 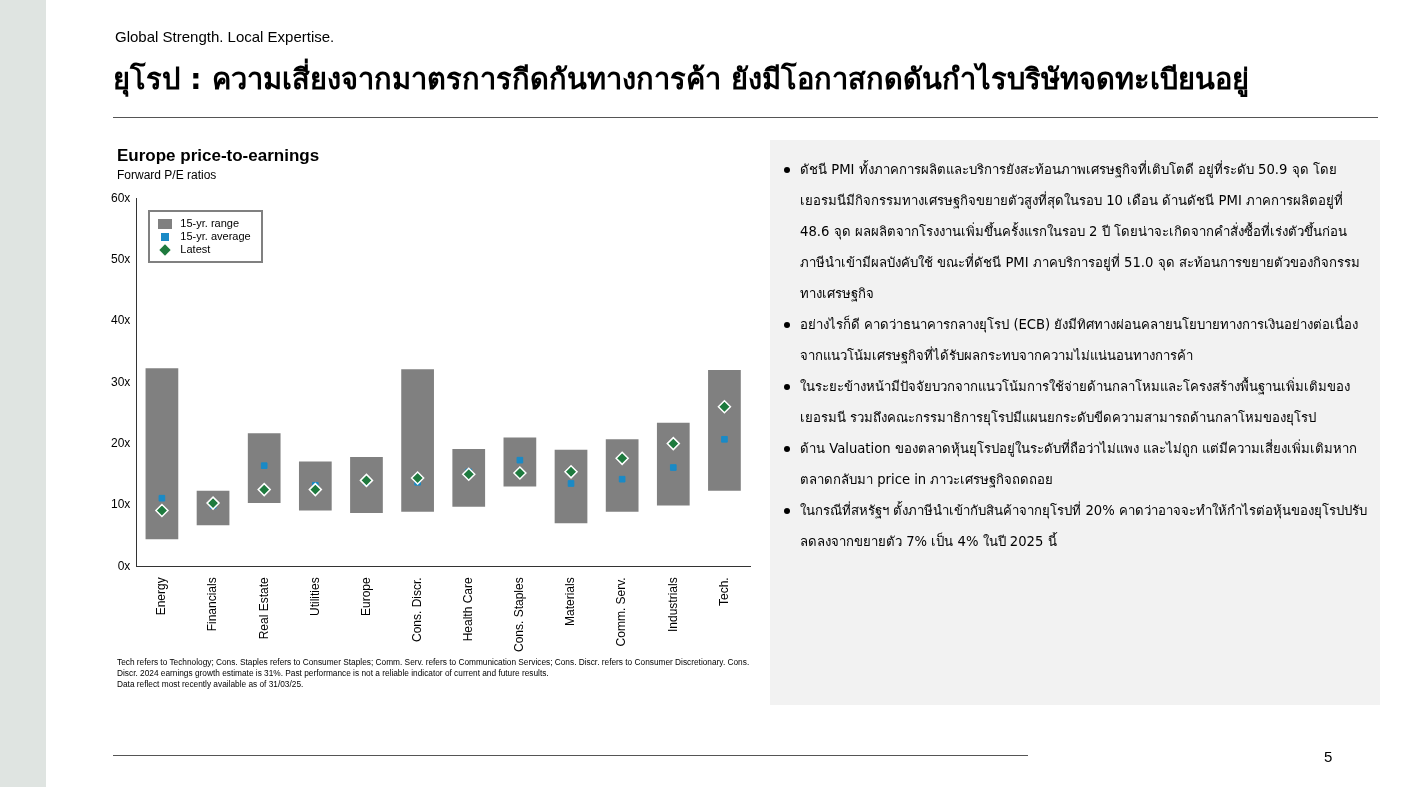 I want to click on x-tick-label: Europe, so click(x=365, y=596).